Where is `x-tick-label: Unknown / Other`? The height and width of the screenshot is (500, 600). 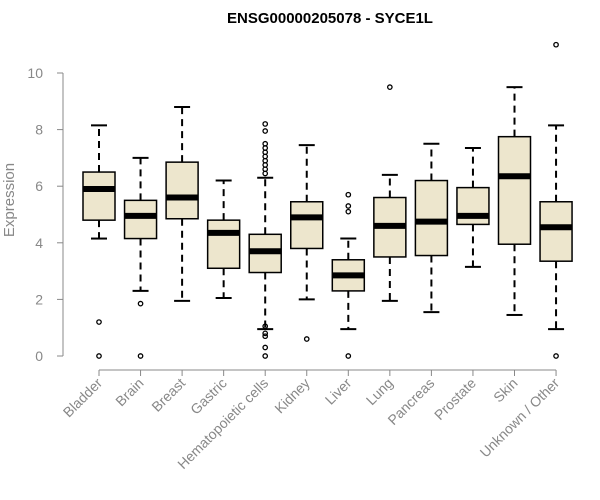 x-tick-label: Unknown / Other is located at coordinates (520, 418).